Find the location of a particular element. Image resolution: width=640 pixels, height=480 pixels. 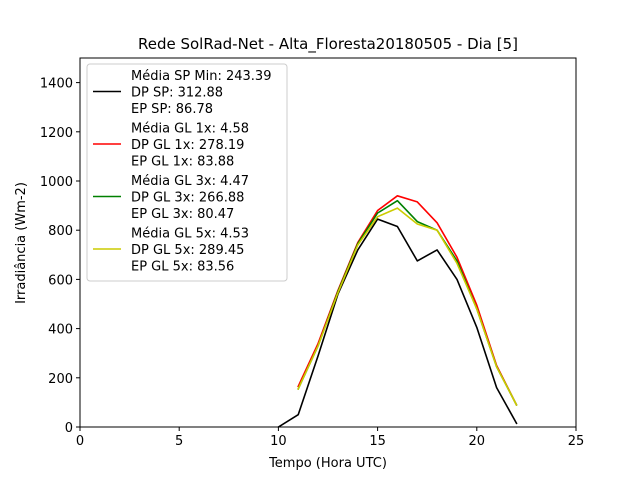

y-tick-label: 1000 is located at coordinates (56, 182).